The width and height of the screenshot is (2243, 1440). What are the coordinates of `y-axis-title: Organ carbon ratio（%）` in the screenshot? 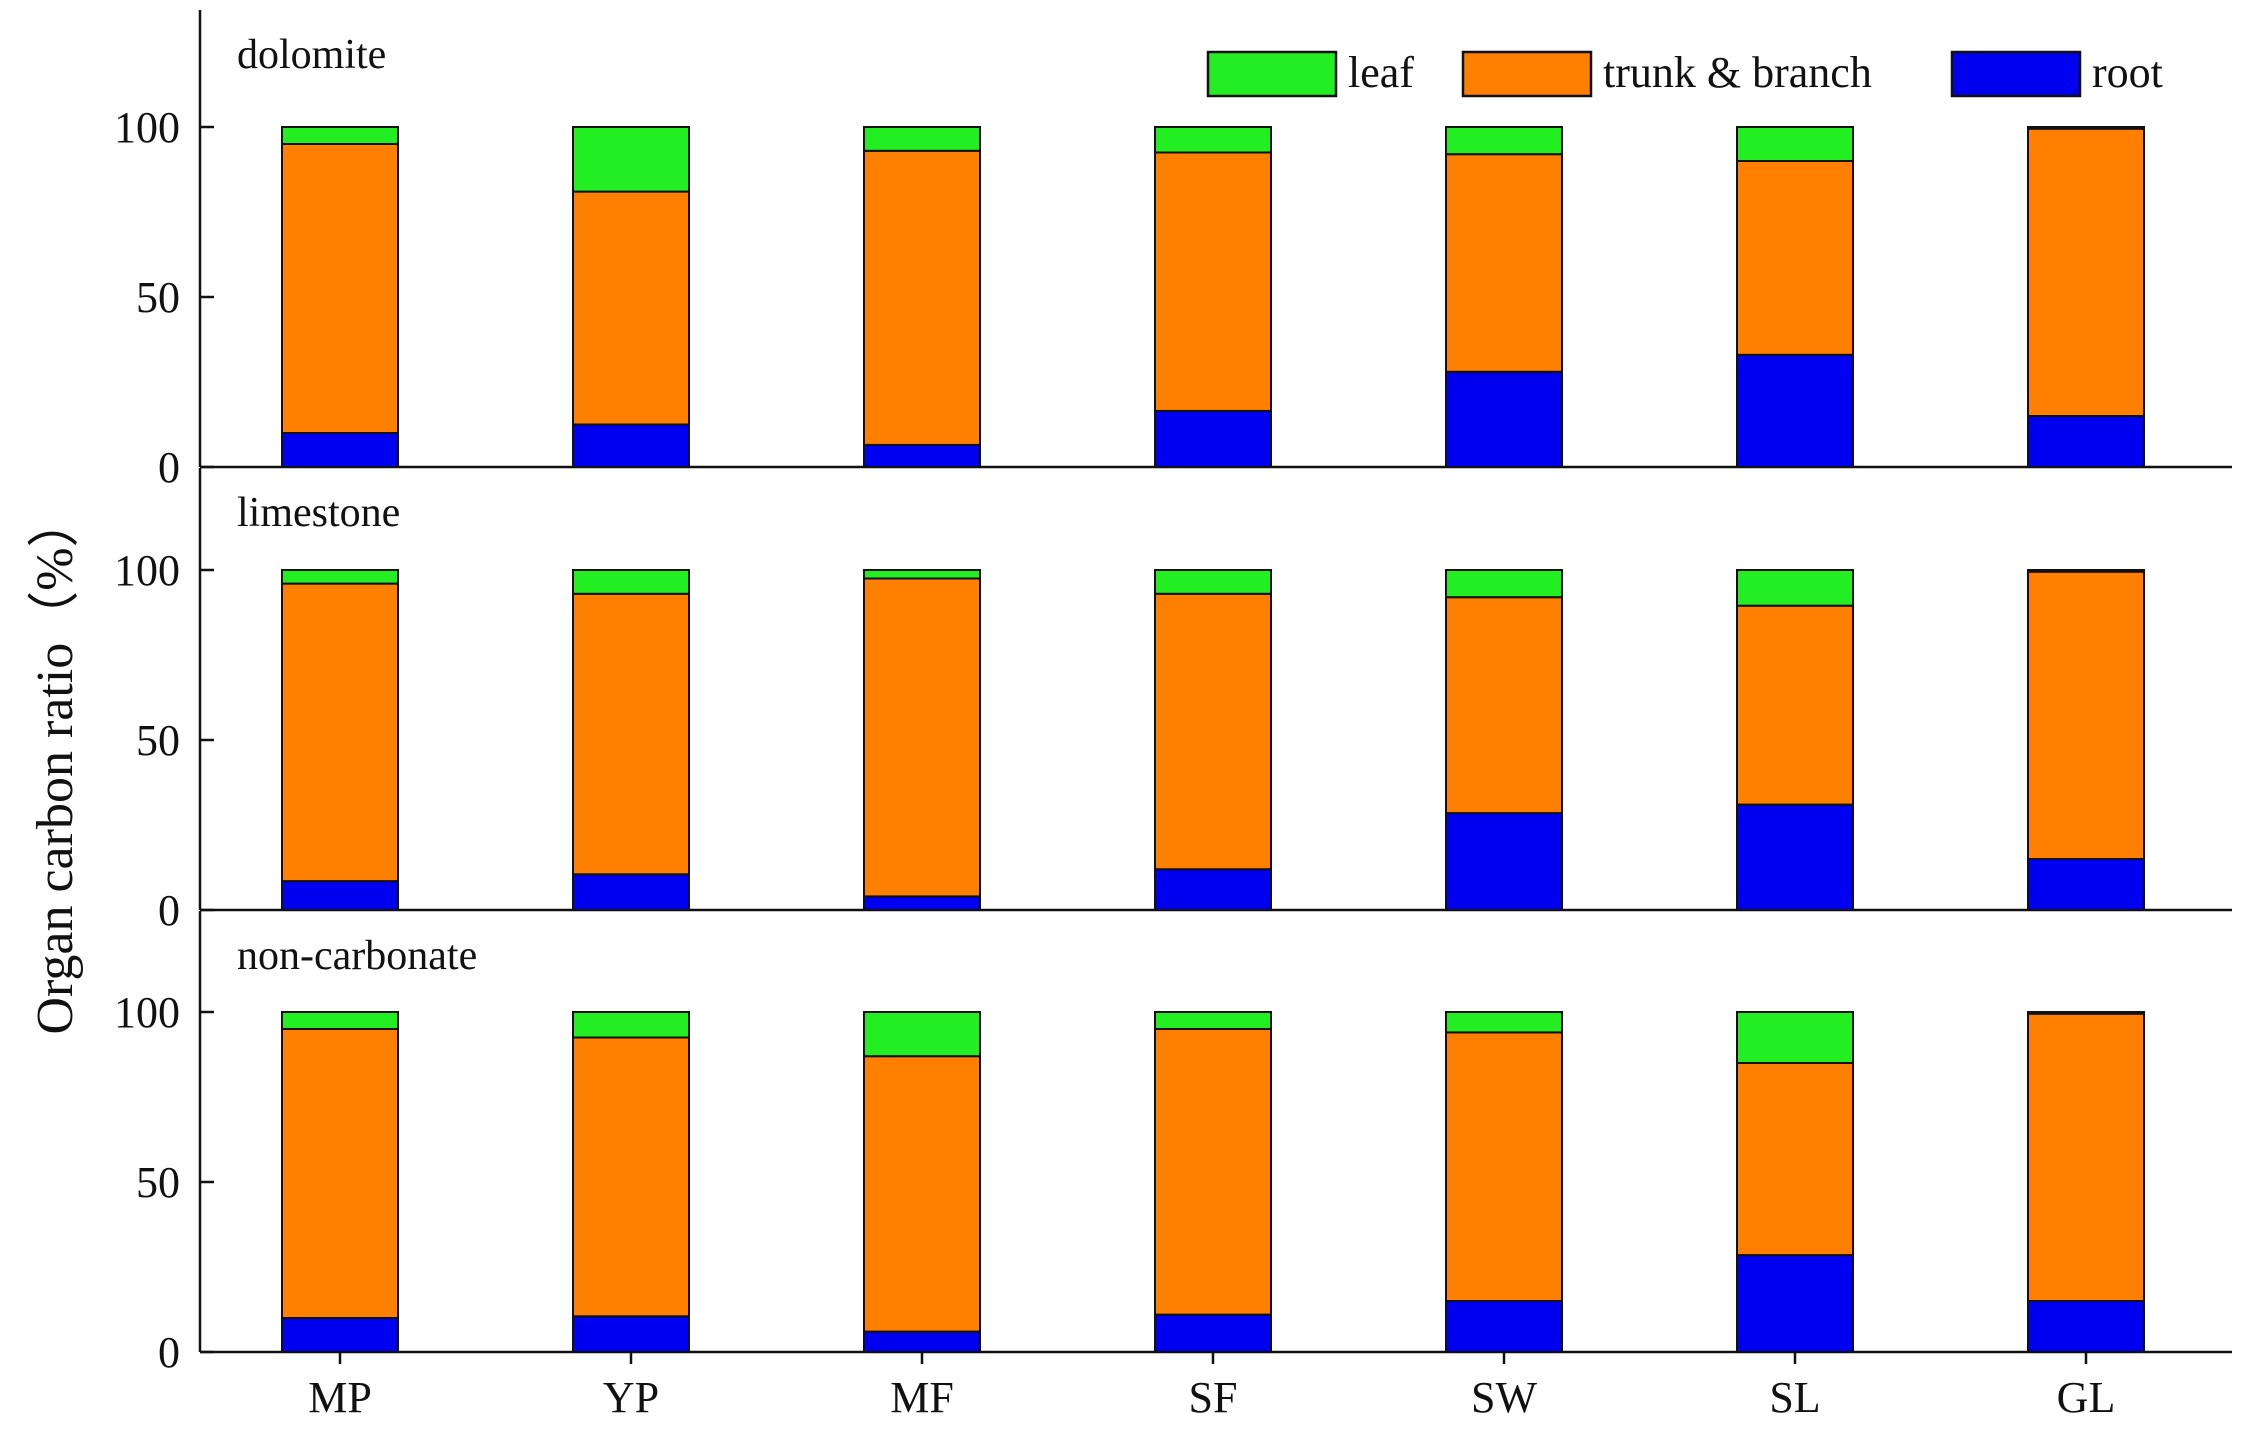 It's located at (55, 764).